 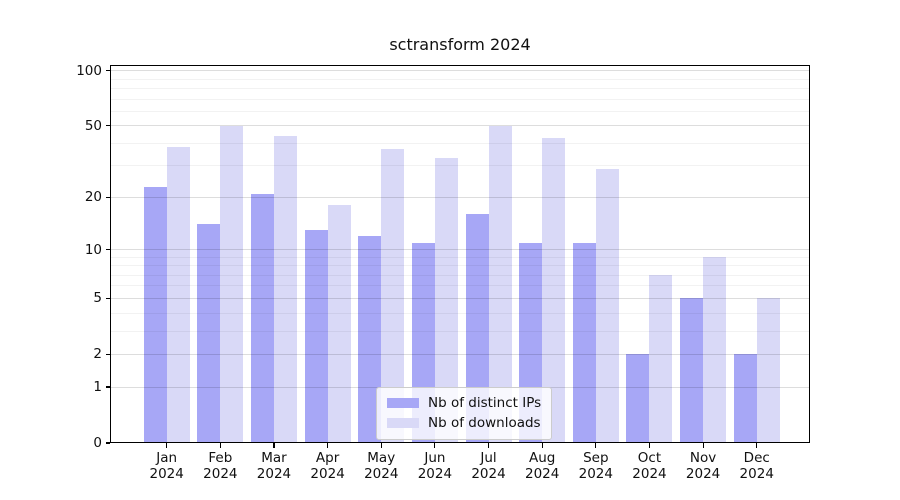 I want to click on x-tick-month: Apr, so click(x=327, y=458).